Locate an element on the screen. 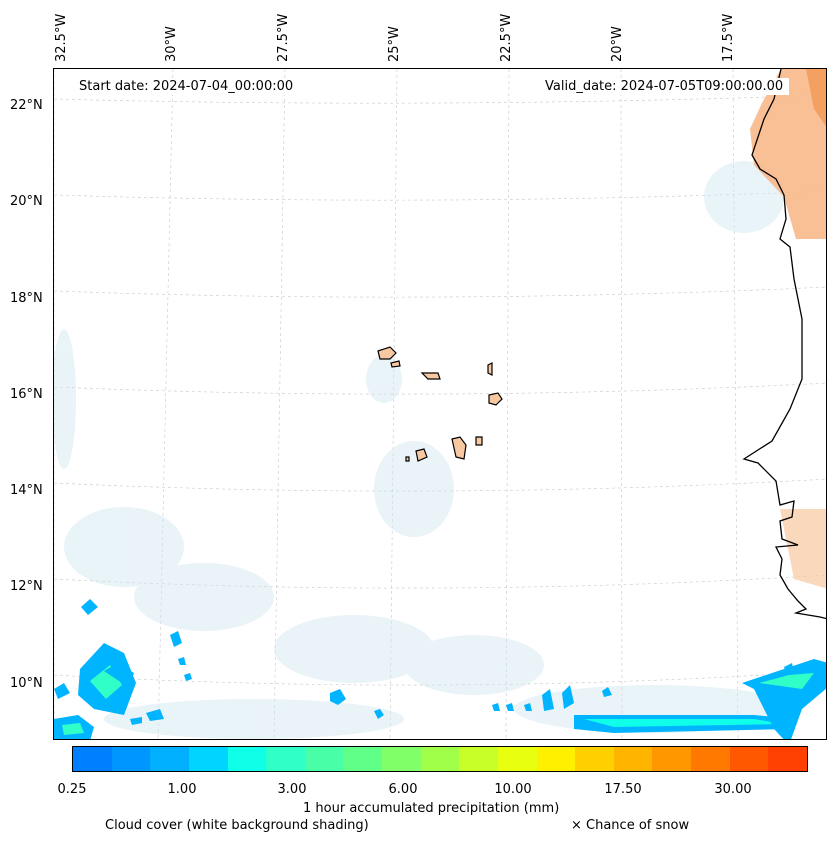 Image resolution: width=837 pixels, height=844 pixels. colorbar-tick-6-00: 6.00 is located at coordinates (403, 789).